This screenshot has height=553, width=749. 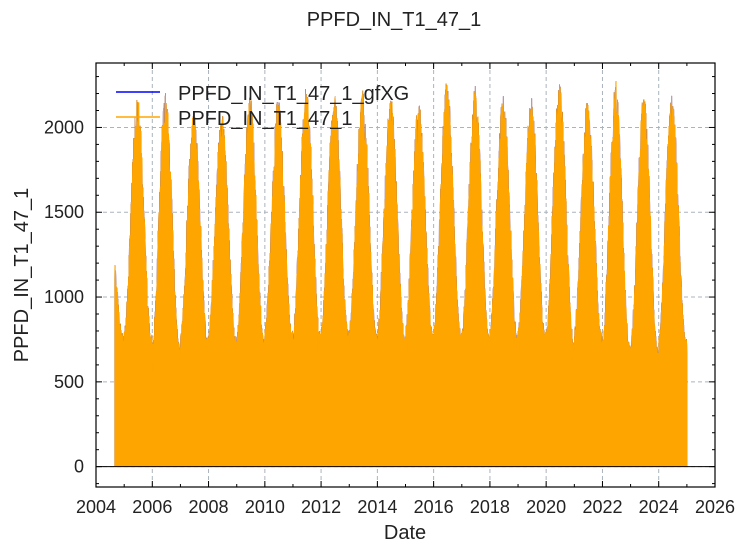 What do you see at coordinates (321, 507) in the screenshot?
I see `x-tick-label: 2012` at bounding box center [321, 507].